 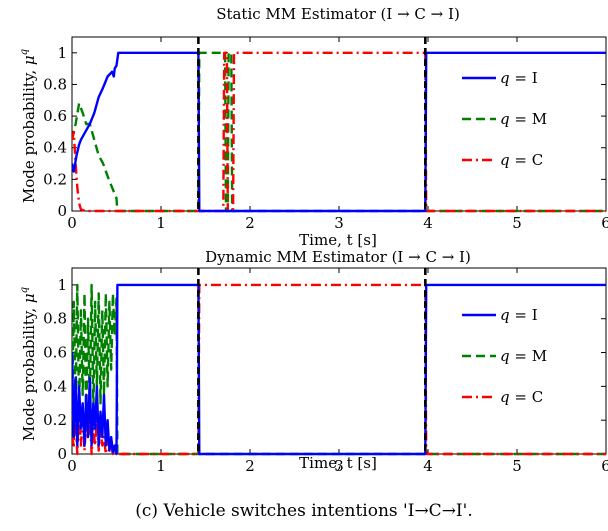 What do you see at coordinates (338, 257) in the screenshot?
I see `dynamic-chart-title: Dynamic MM Estimator (I → C → I)` at bounding box center [338, 257].